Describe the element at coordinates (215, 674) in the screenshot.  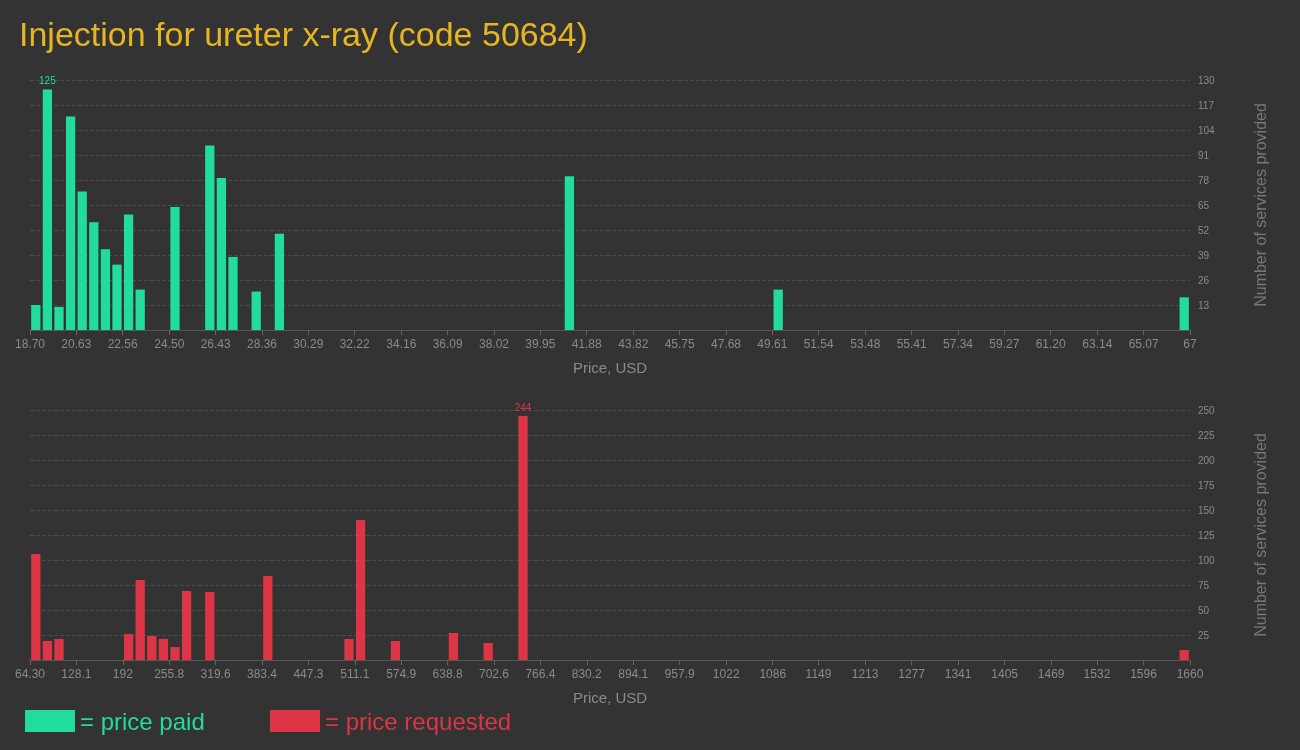
I see `x-tick-label: 319.6` at that location.